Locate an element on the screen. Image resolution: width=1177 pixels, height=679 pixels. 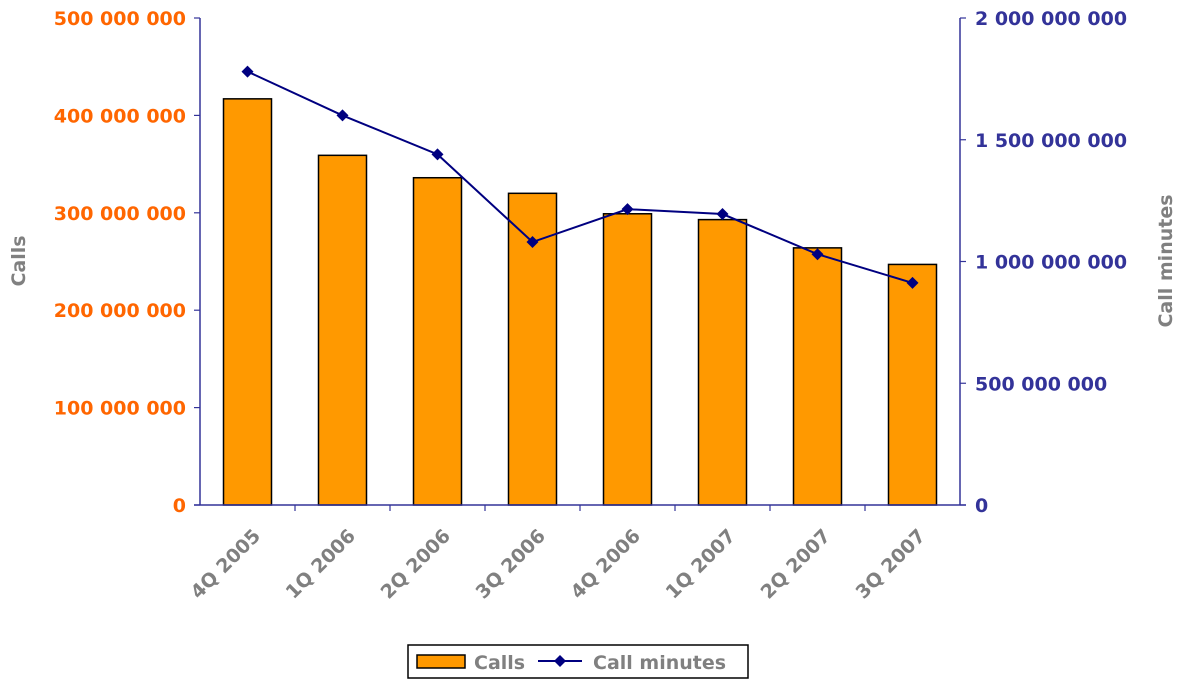
y-tick-label: 200 000 000 is located at coordinates (120, 311).